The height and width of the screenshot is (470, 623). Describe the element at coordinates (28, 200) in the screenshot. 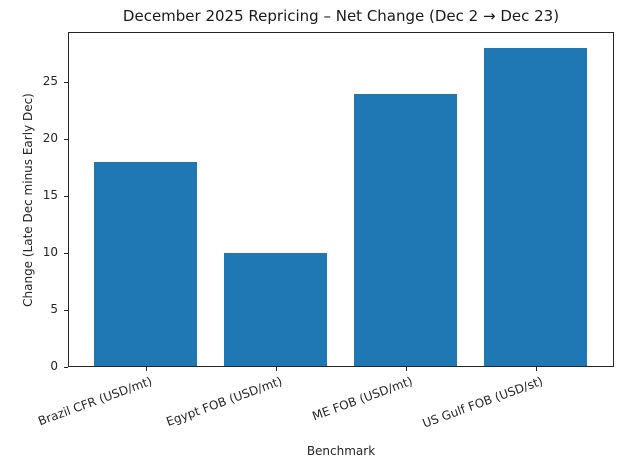

I see `y-axis-label: Change (Late Dec minus Early Dec)` at that location.